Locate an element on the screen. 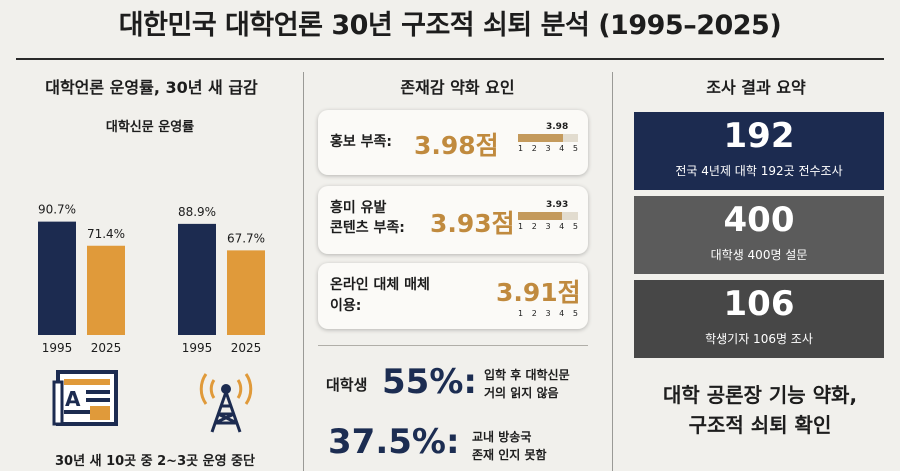 The height and width of the screenshot is (471, 900). summary-box-reporters: 106 학생기자 106명 조사 is located at coordinates (759, 319).